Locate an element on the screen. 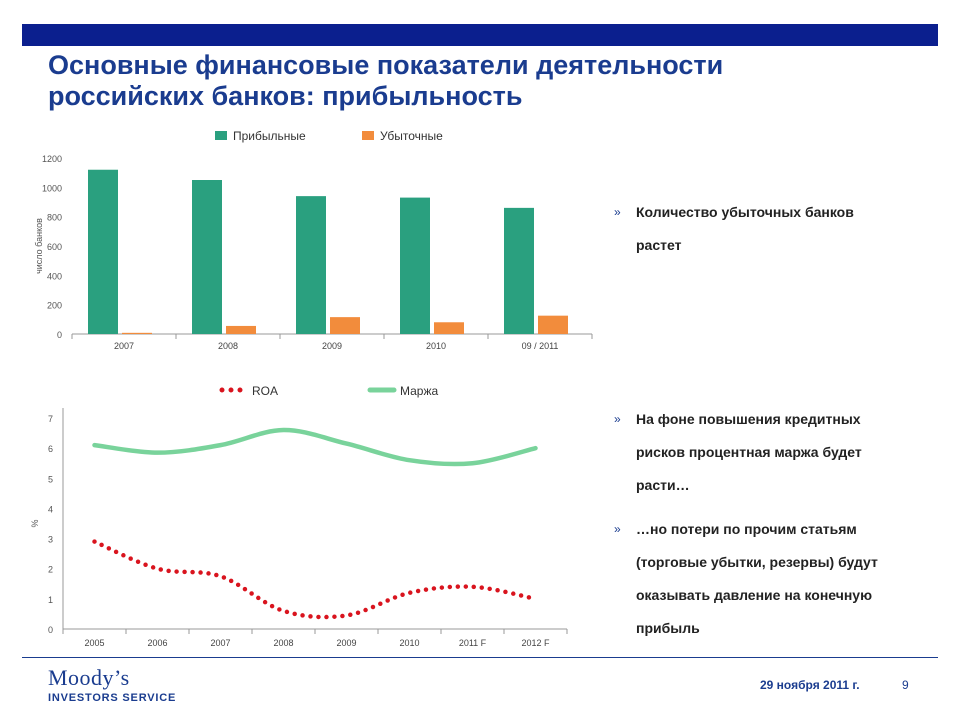 The width and height of the screenshot is (960, 720). x-tick-label: 2006 is located at coordinates (157, 643).